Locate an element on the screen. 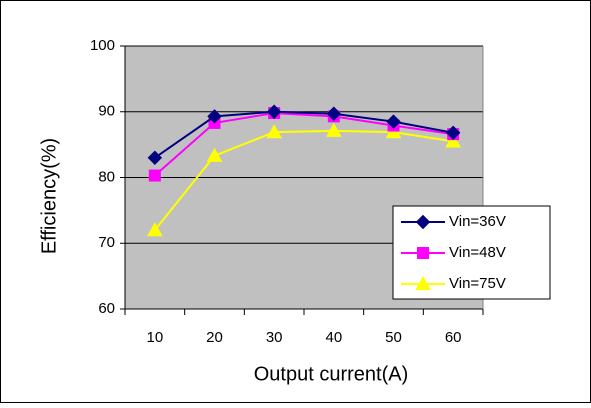 This screenshot has height=408, width=591. legend: Vin=36V Vin=48V Vin=75V is located at coordinates (471, 252).